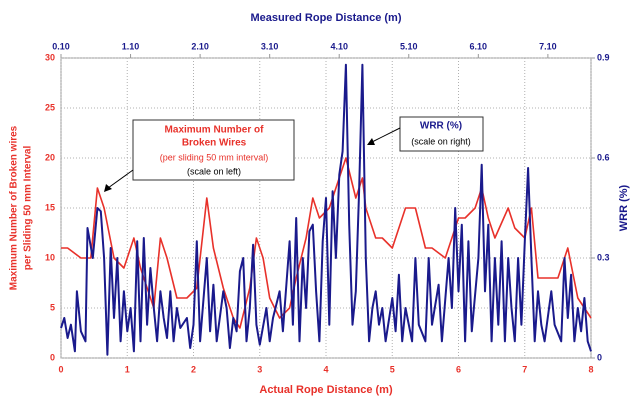 This screenshot has height=400, width=636. What do you see at coordinates (61, 46) in the screenshot?
I see `x2-tick-label: 0.10` at bounding box center [61, 46].